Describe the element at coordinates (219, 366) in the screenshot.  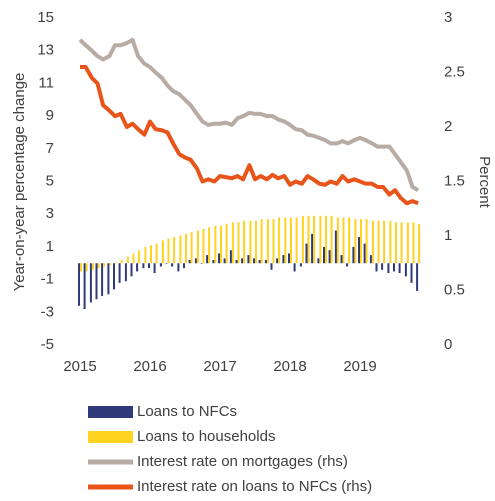
I see `x-tick-label: 2017` at that location.